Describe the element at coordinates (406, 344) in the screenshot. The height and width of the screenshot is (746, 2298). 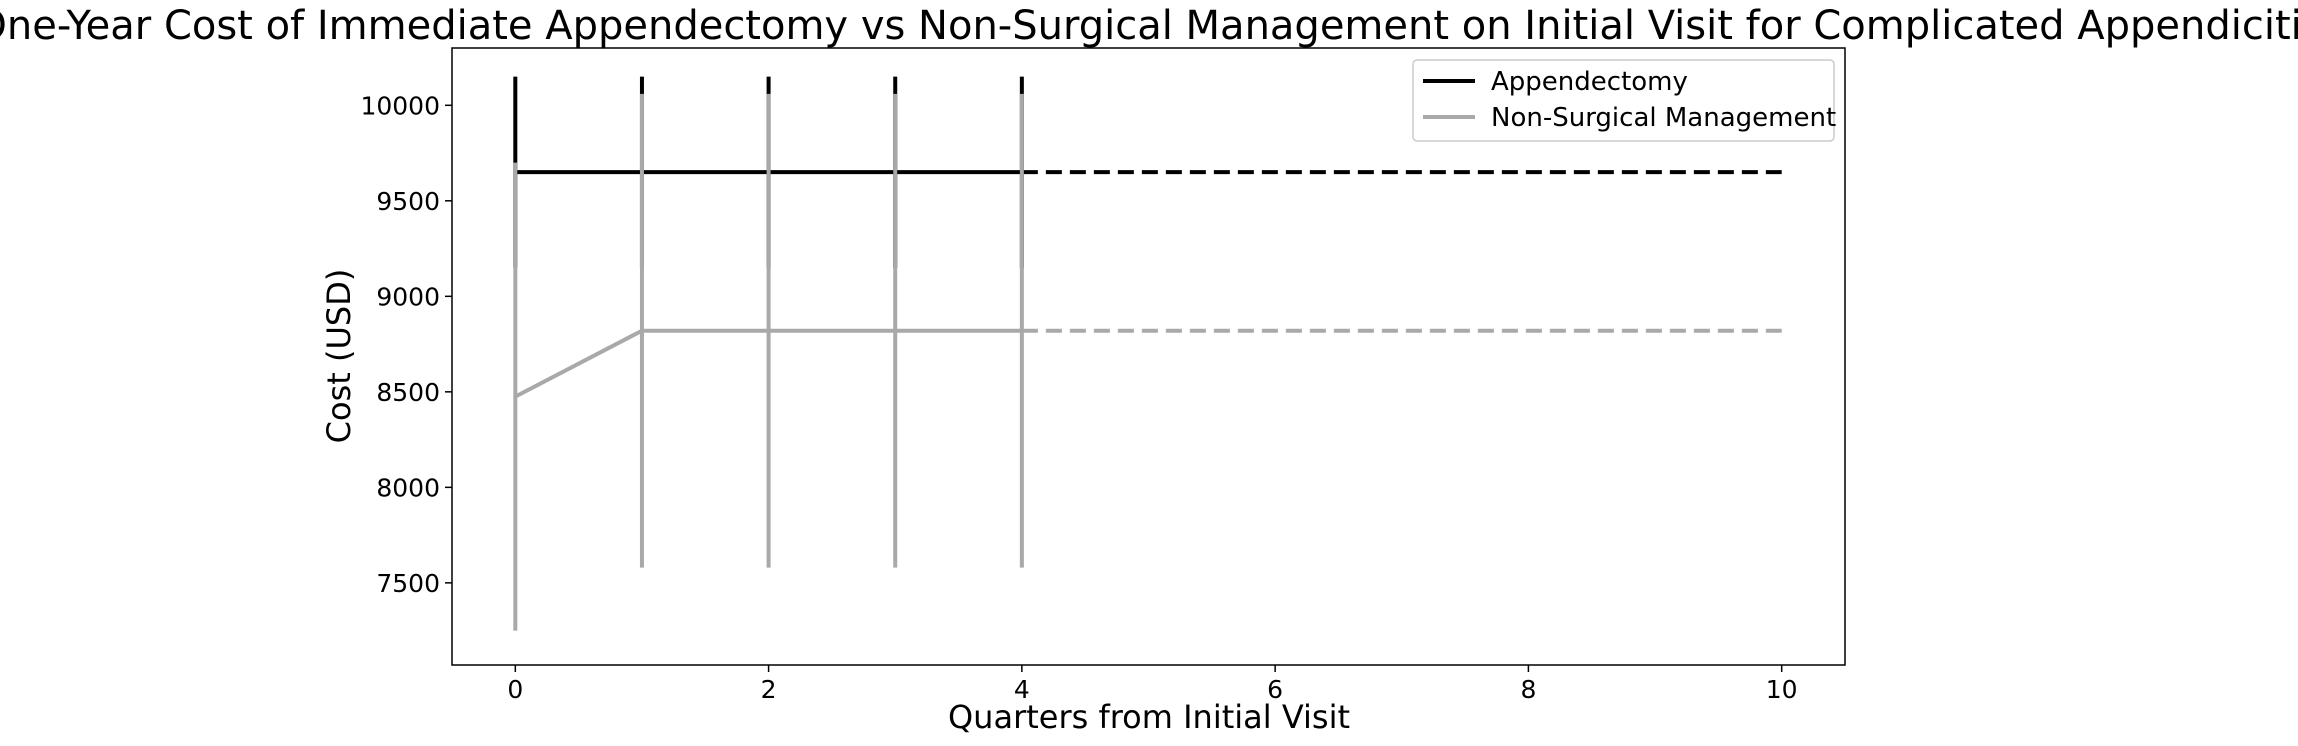
I see `y-axis: 7500 8000 8500 9000 9500 10000` at that location.